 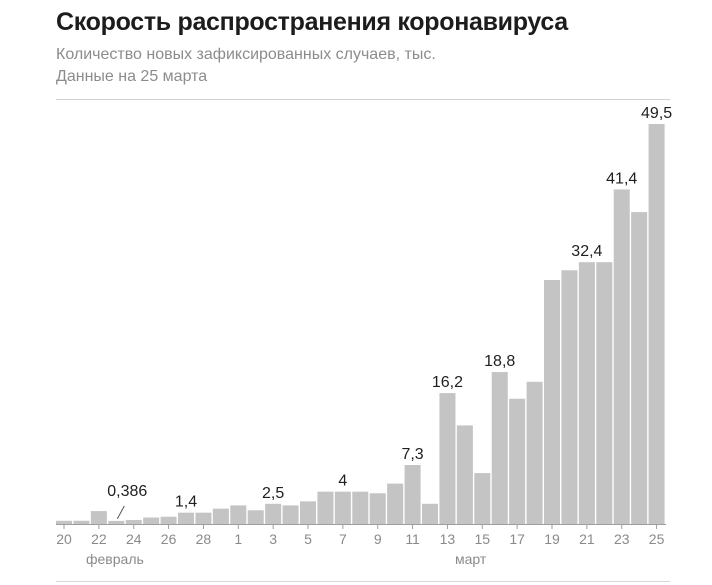 What do you see at coordinates (448, 539) in the screenshot?
I see `tick-label-22: 13` at bounding box center [448, 539].